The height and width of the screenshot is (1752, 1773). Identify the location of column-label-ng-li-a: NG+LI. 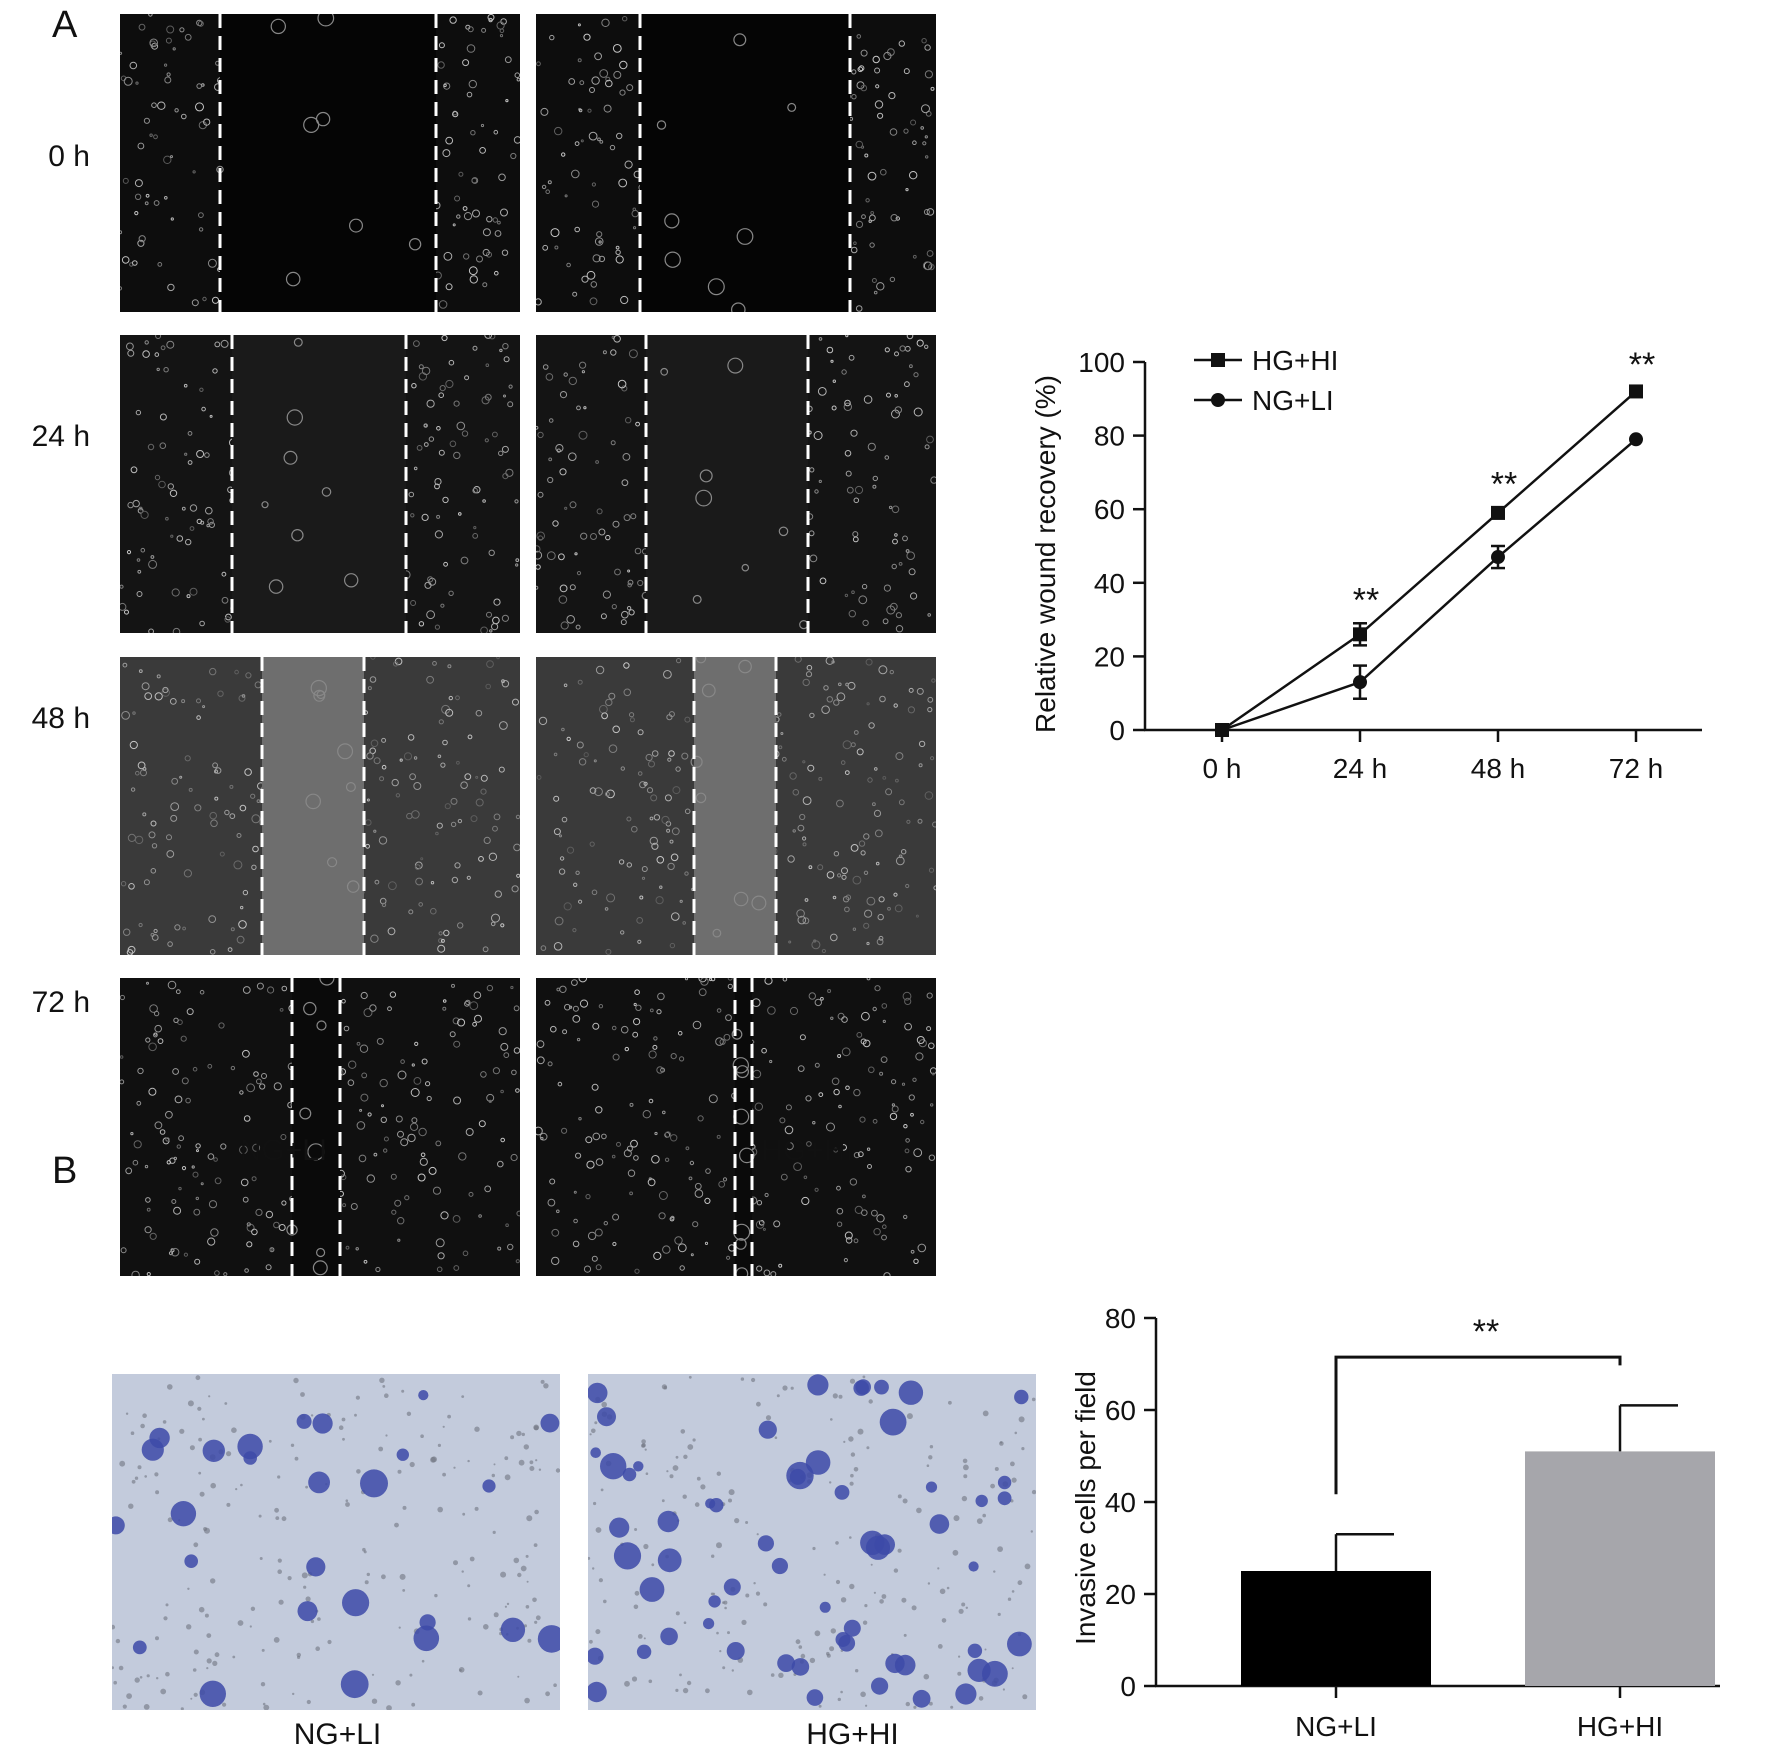
(283, 1150).